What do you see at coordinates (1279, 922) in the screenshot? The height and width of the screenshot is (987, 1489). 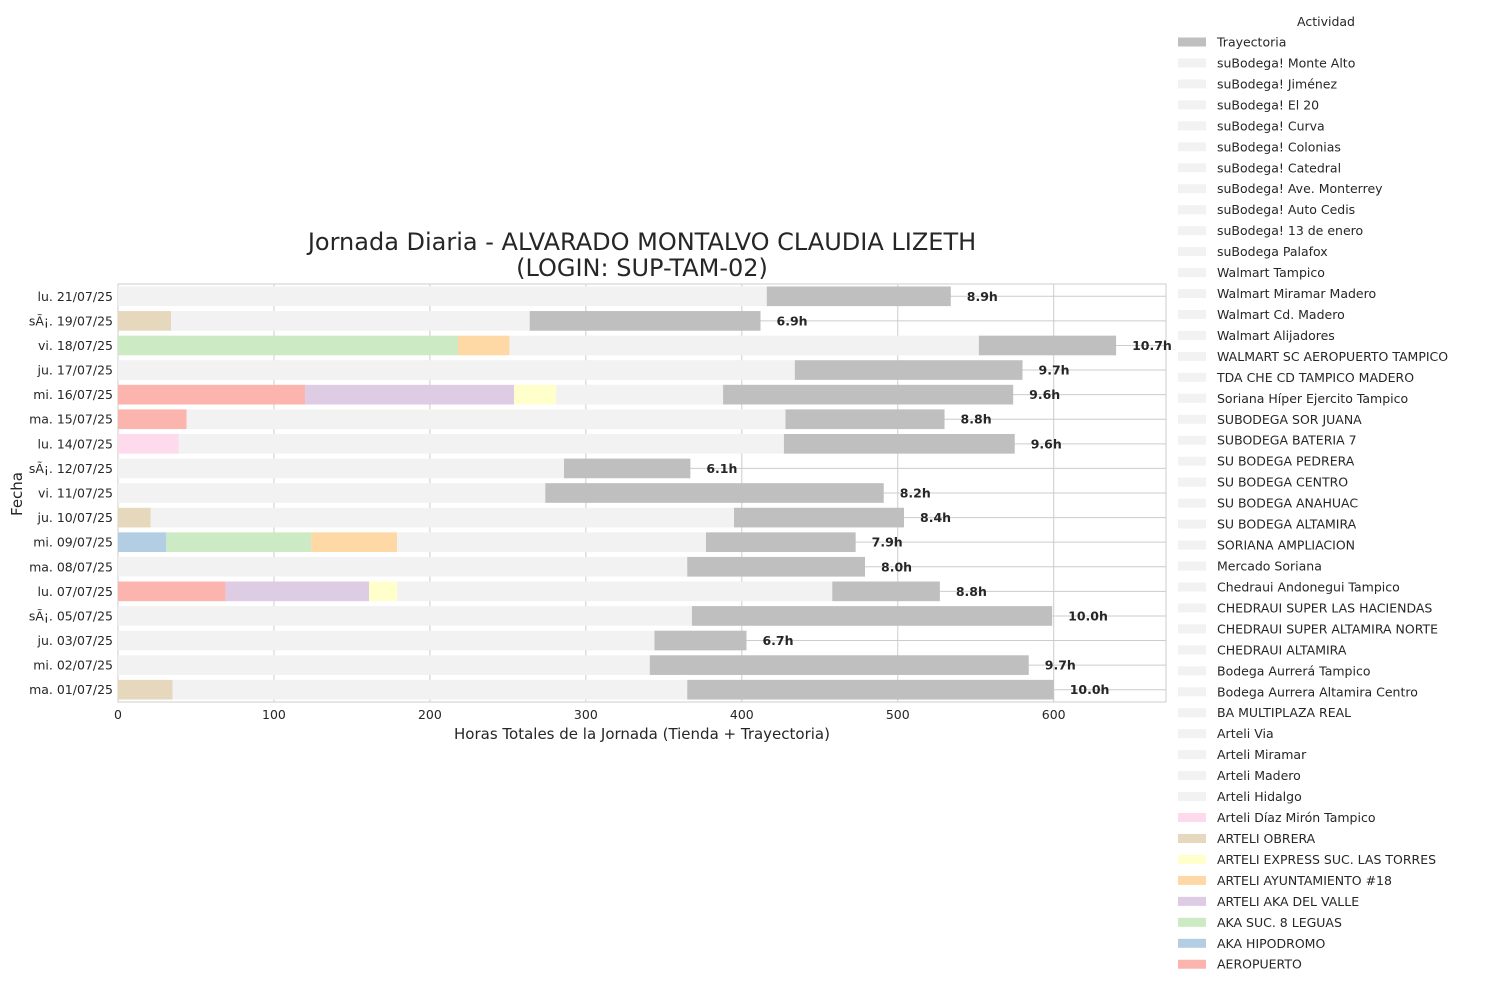 I see `legend-entry: AKA SUC. 8 LEGUAS` at bounding box center [1279, 922].